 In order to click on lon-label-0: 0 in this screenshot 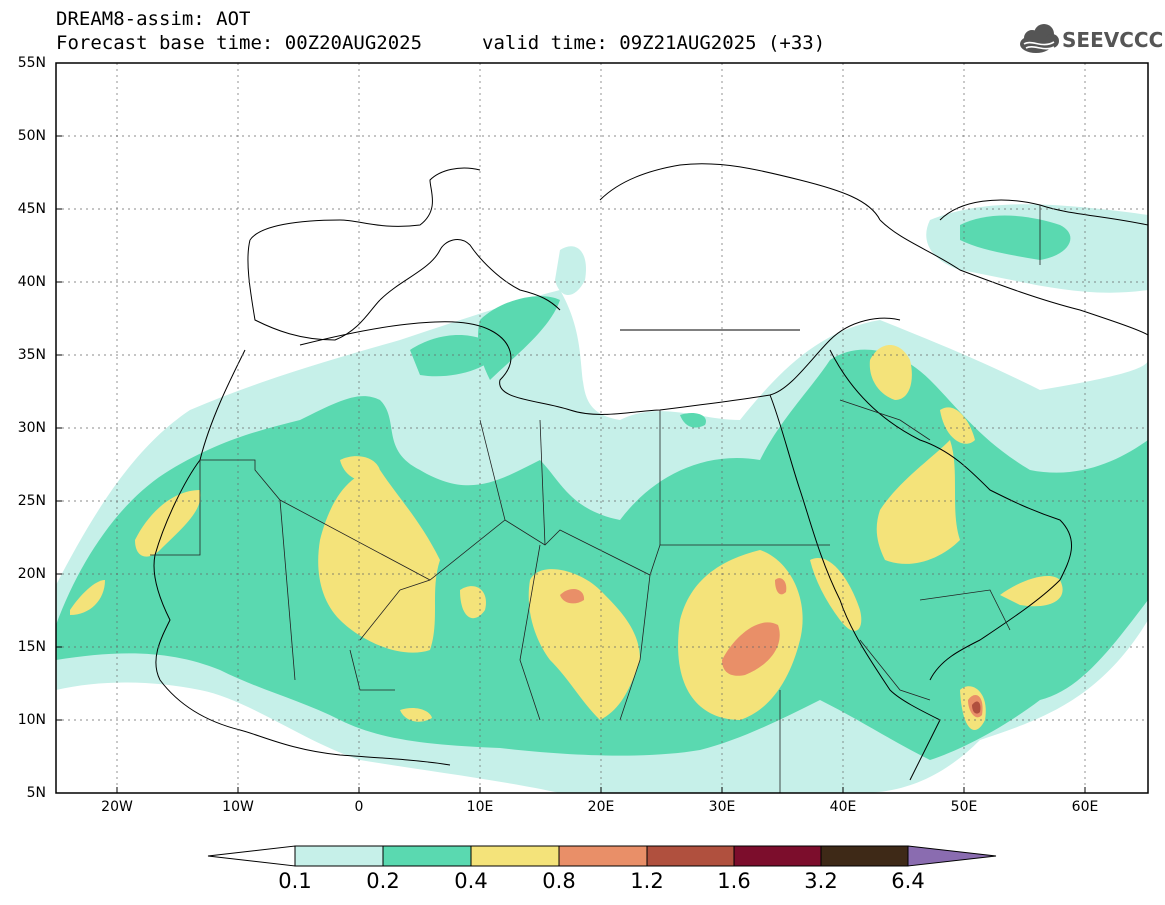, I will do `click(359, 807)`.